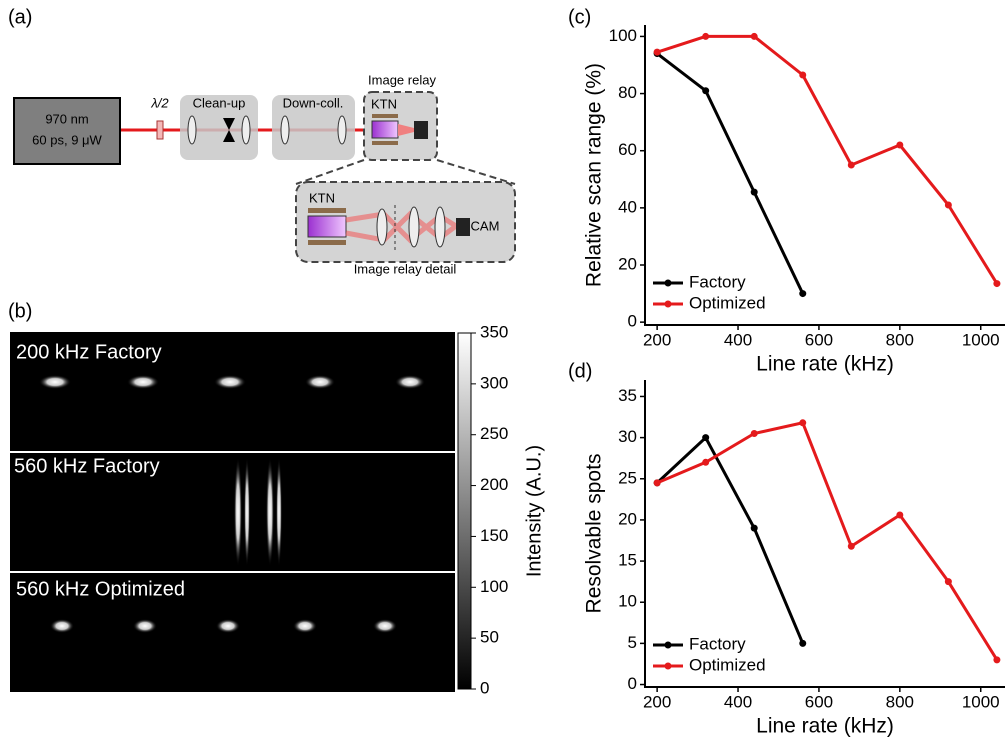 The width and height of the screenshot is (1008, 738). What do you see at coordinates (627, 92) in the screenshot?
I see `y-tick-label: 80` at bounding box center [627, 92].